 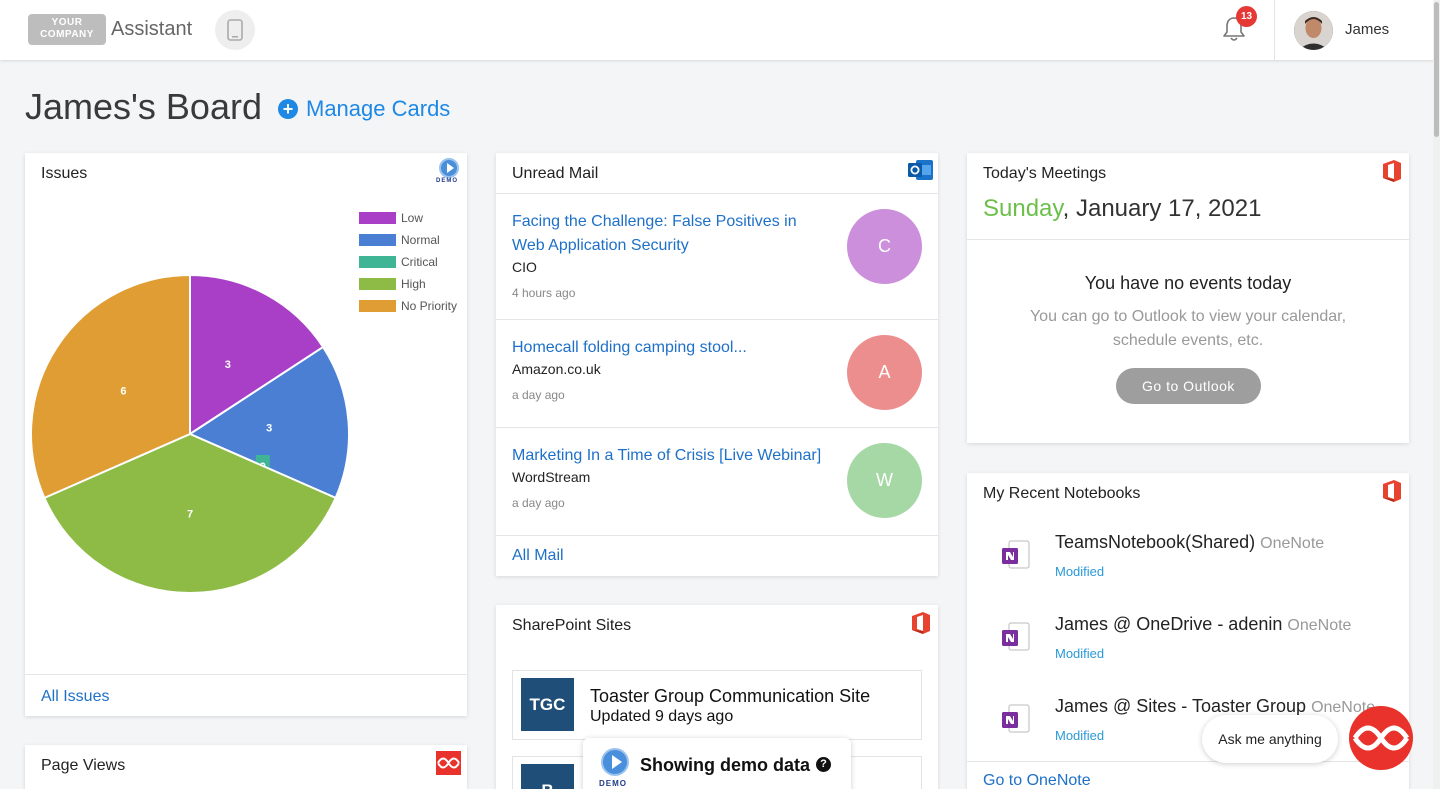 I want to click on go-to-outlook-button: Go to Outlook, so click(x=1188, y=386).